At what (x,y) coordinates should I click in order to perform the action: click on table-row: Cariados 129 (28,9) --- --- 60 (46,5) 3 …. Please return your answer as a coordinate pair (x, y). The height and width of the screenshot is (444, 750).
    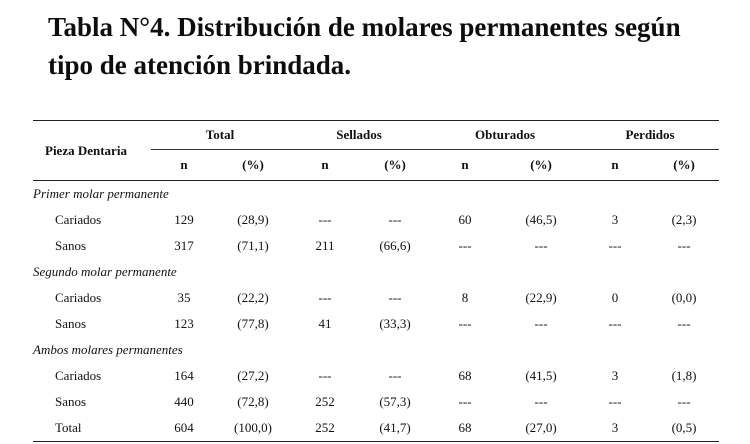
    Looking at the image, I should click on (376, 220).